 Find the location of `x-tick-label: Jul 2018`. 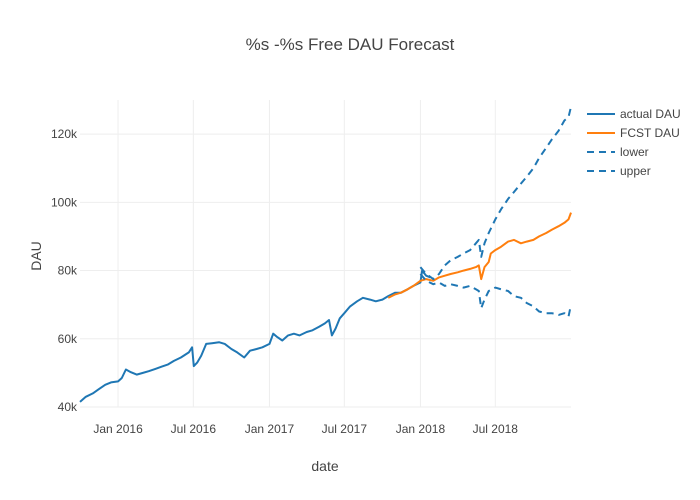

x-tick-label: Jul 2018 is located at coordinates (496, 429).